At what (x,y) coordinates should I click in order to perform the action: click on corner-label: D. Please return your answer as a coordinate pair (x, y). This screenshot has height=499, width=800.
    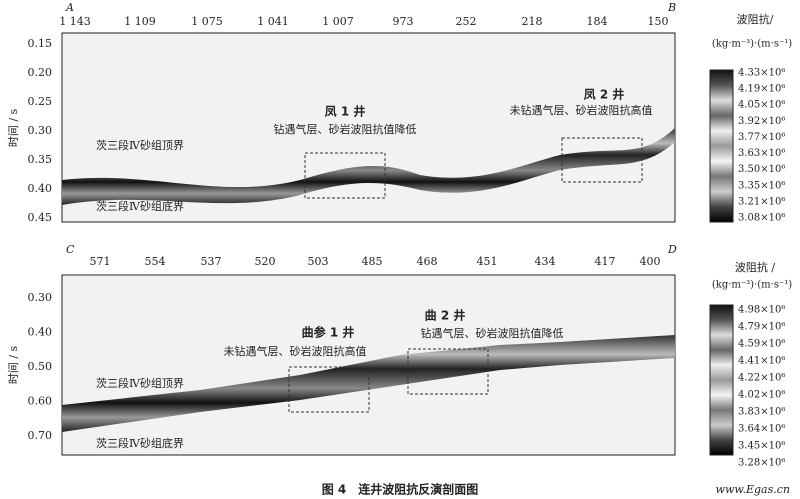
    Looking at the image, I should click on (672, 249).